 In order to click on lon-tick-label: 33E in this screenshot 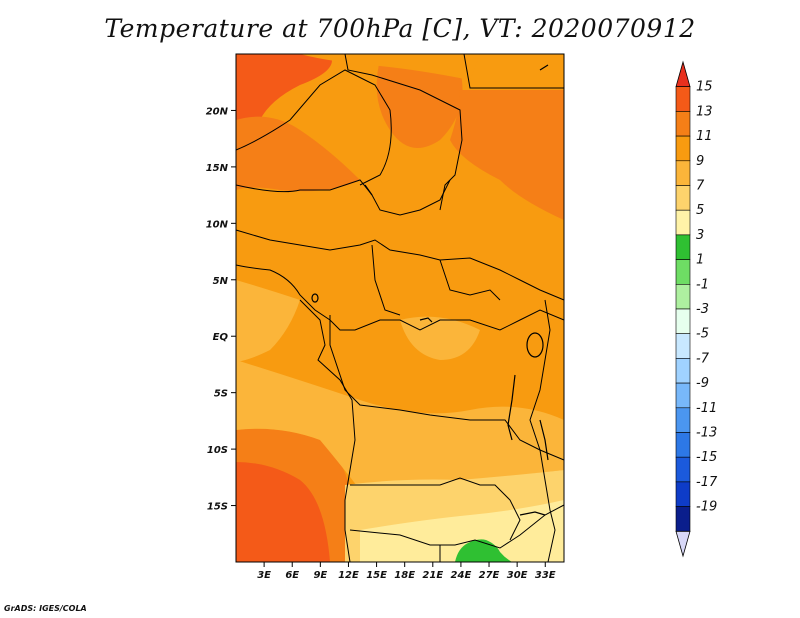, I will do `click(545, 575)`.